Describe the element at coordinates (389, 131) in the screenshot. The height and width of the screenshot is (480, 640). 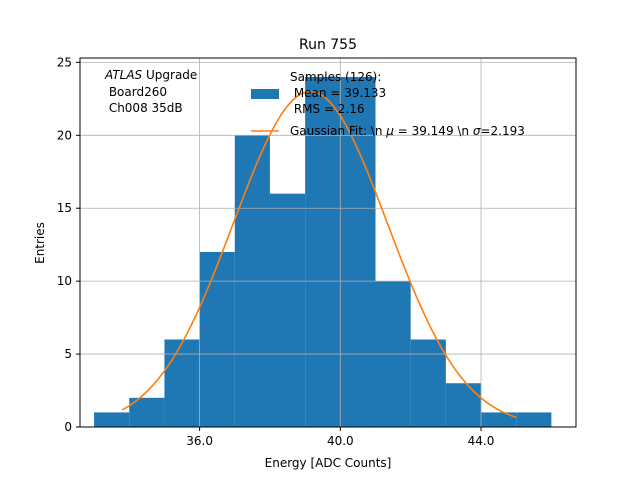
I see `legend-fit-mu-symbol: μ` at that location.